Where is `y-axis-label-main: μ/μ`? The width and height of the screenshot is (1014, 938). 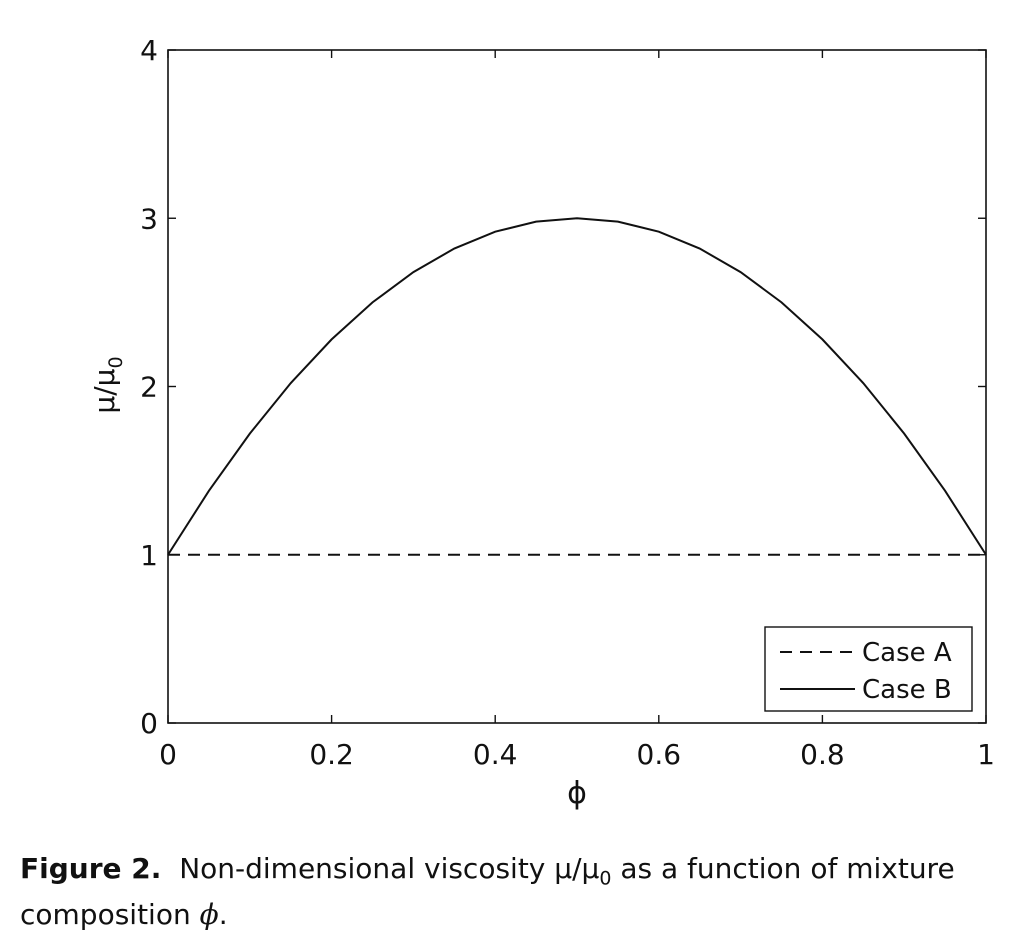 y-axis-label-main: μ/μ is located at coordinates (104, 390).